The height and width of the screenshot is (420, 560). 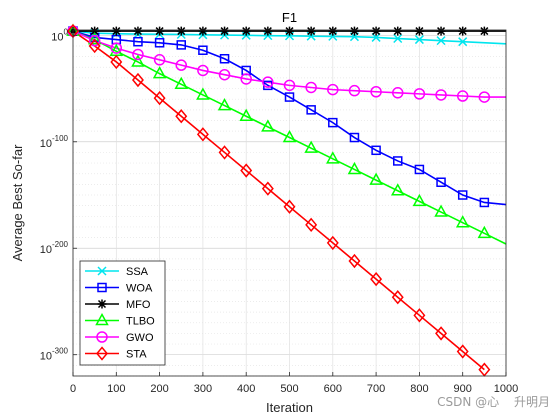 I want to click on legend-label-tlbo: TLBO, so click(x=140, y=322).